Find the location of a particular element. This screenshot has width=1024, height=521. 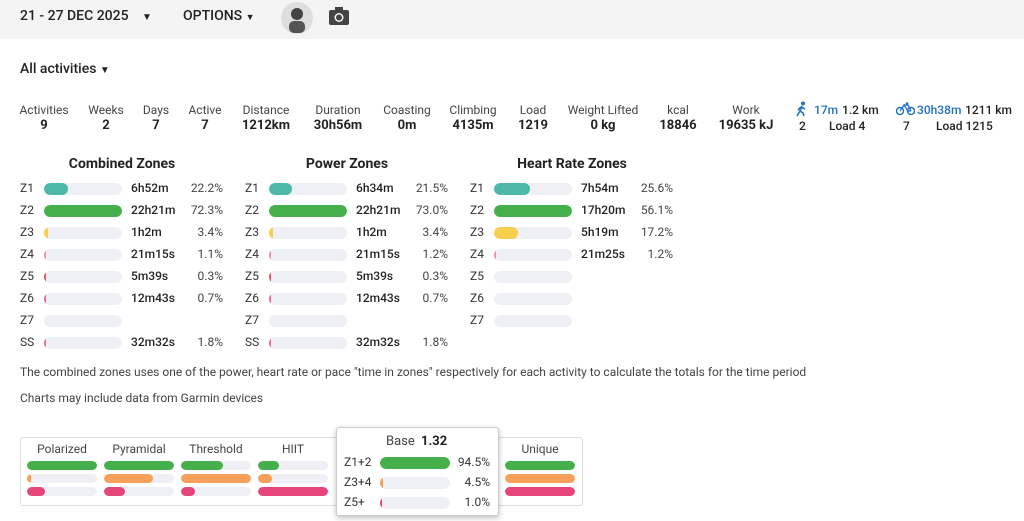

zone-pct: 0.7% is located at coordinates (435, 298).